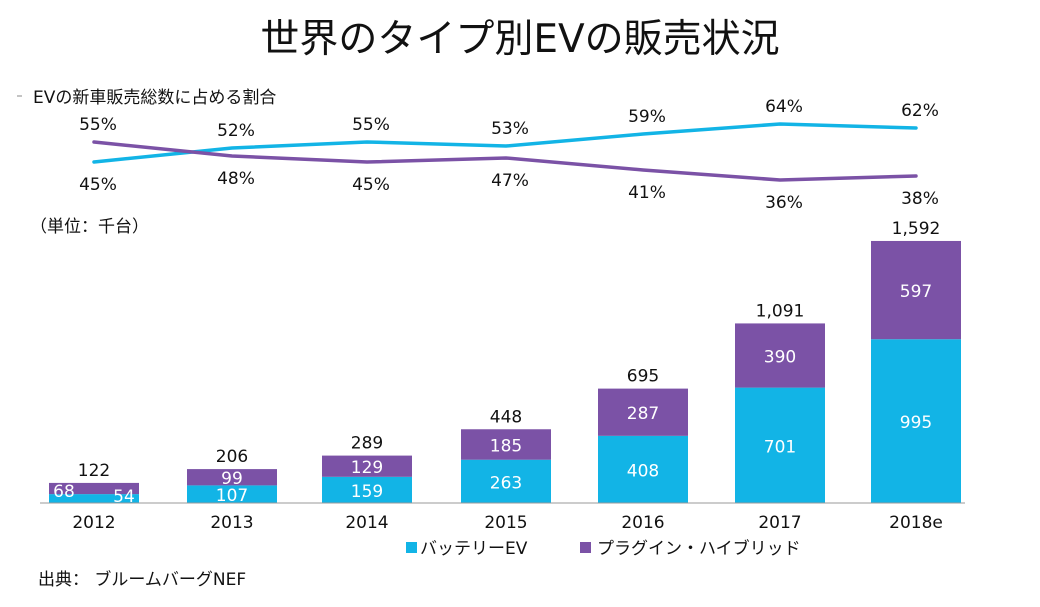 The height and width of the screenshot is (607, 1040). What do you see at coordinates (64, 492) in the screenshot?
I see `bar-value-phev-2012: 68` at bounding box center [64, 492].